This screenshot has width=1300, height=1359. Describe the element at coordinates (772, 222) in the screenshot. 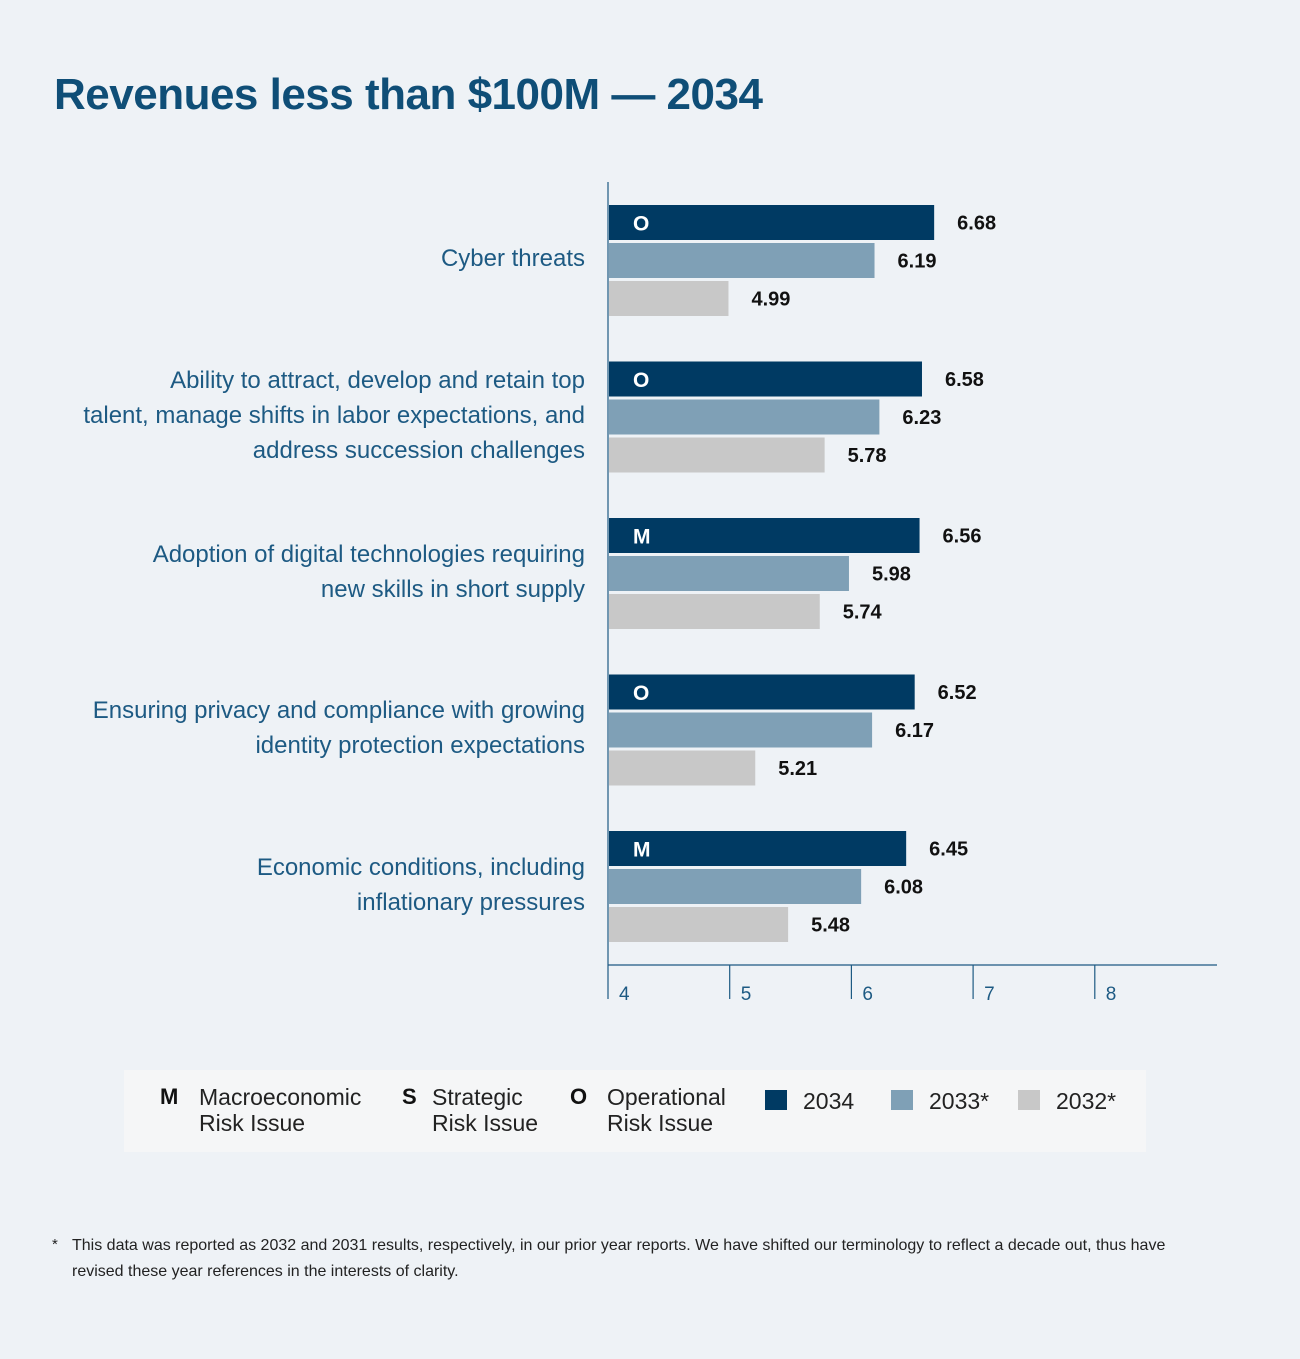

I see `bar-1-2034` at that location.